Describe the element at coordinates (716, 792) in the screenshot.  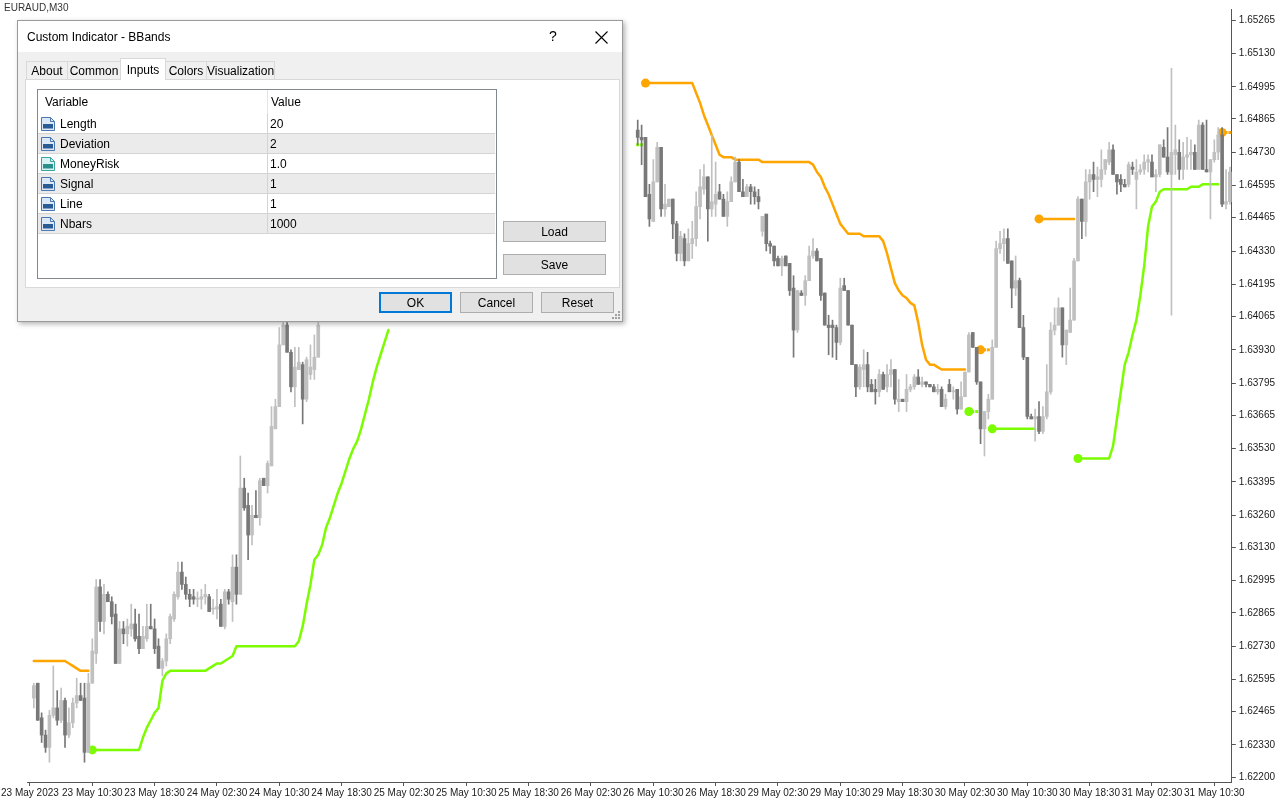
I see `x-tick-label: 26 May 18:30` at that location.